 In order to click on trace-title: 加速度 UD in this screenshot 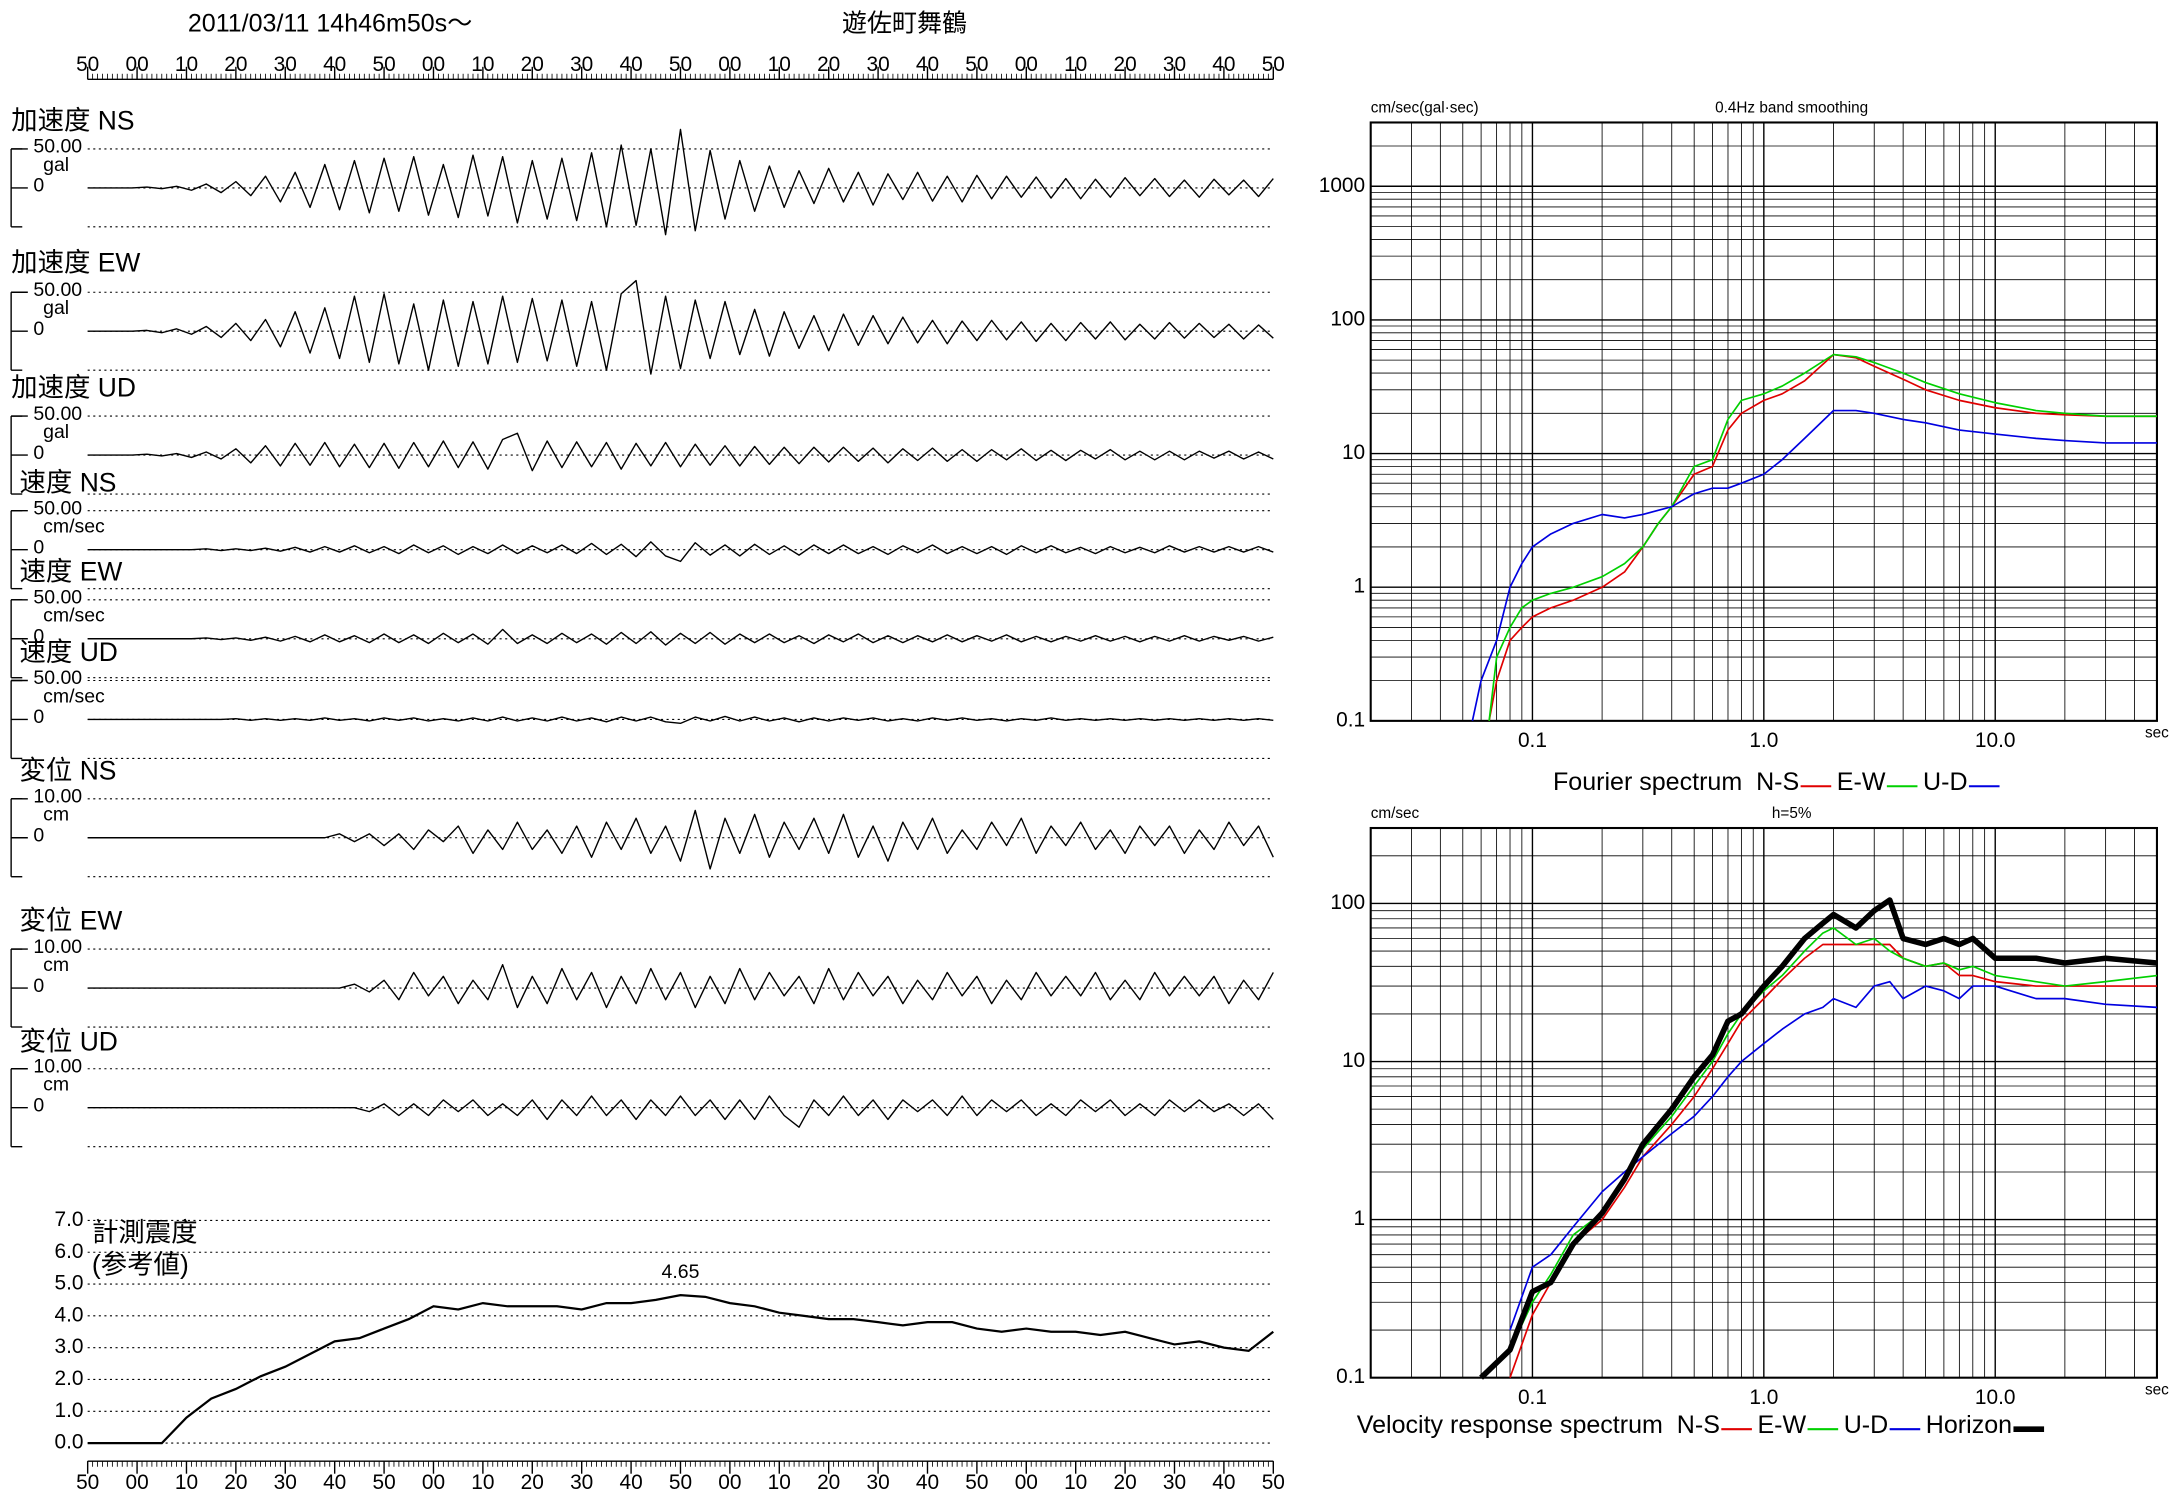, I will do `click(73, 388)`.